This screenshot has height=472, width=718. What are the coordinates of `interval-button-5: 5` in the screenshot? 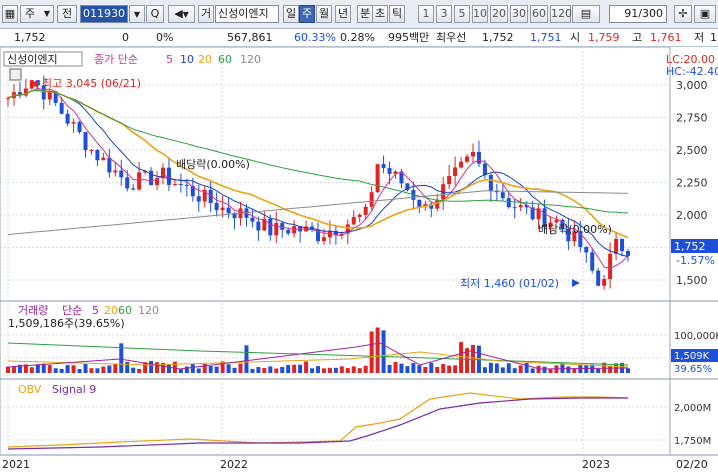 It's located at (462, 14).